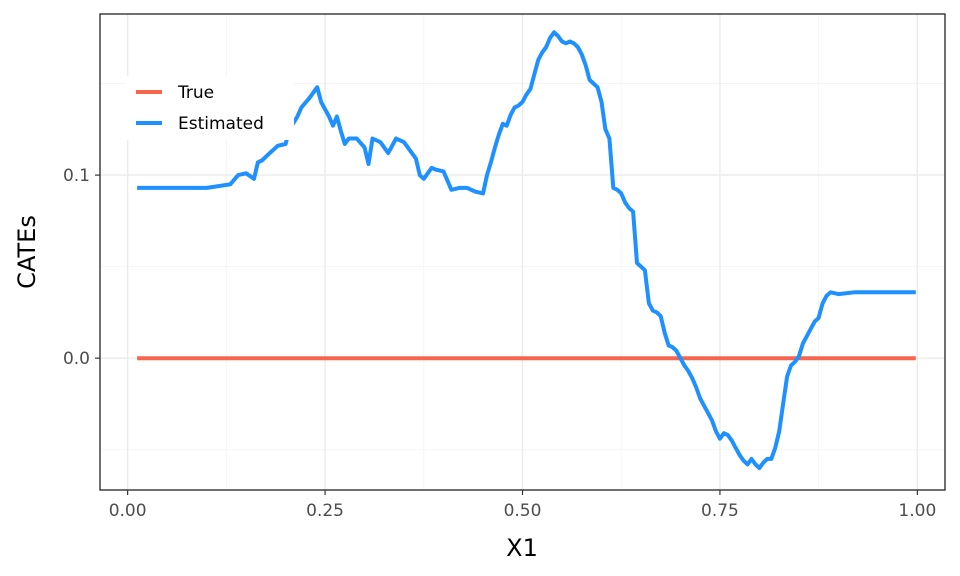  Describe the element at coordinates (325, 511) in the screenshot. I see `x-tick-label: 0.25` at that location.